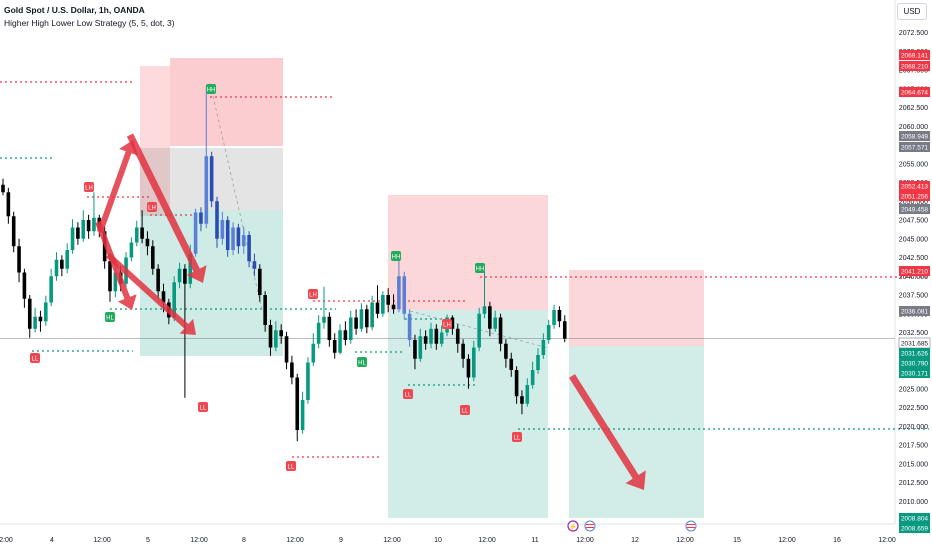  Describe the element at coordinates (913, 239) in the screenshot. I see `price-tick: 2045.000` at that location.